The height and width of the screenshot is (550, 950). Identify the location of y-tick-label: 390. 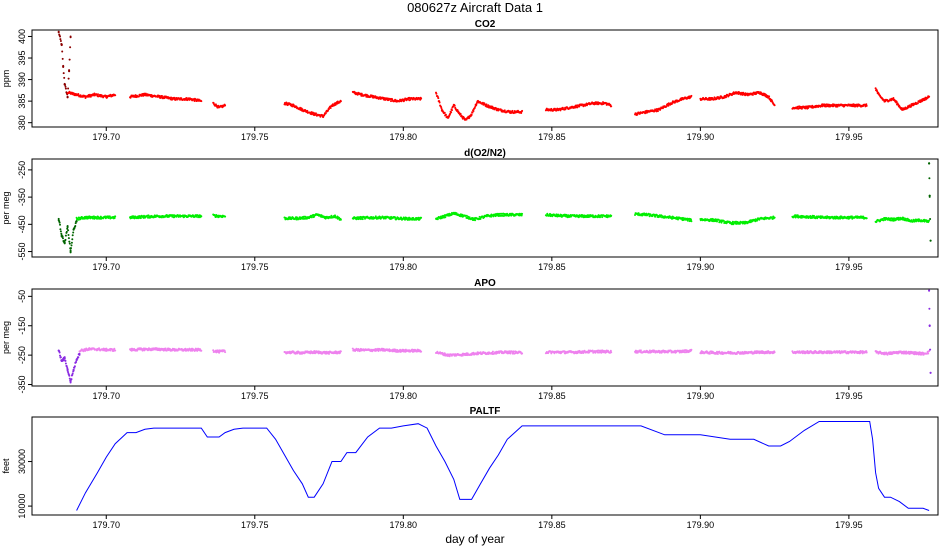
(22, 79).